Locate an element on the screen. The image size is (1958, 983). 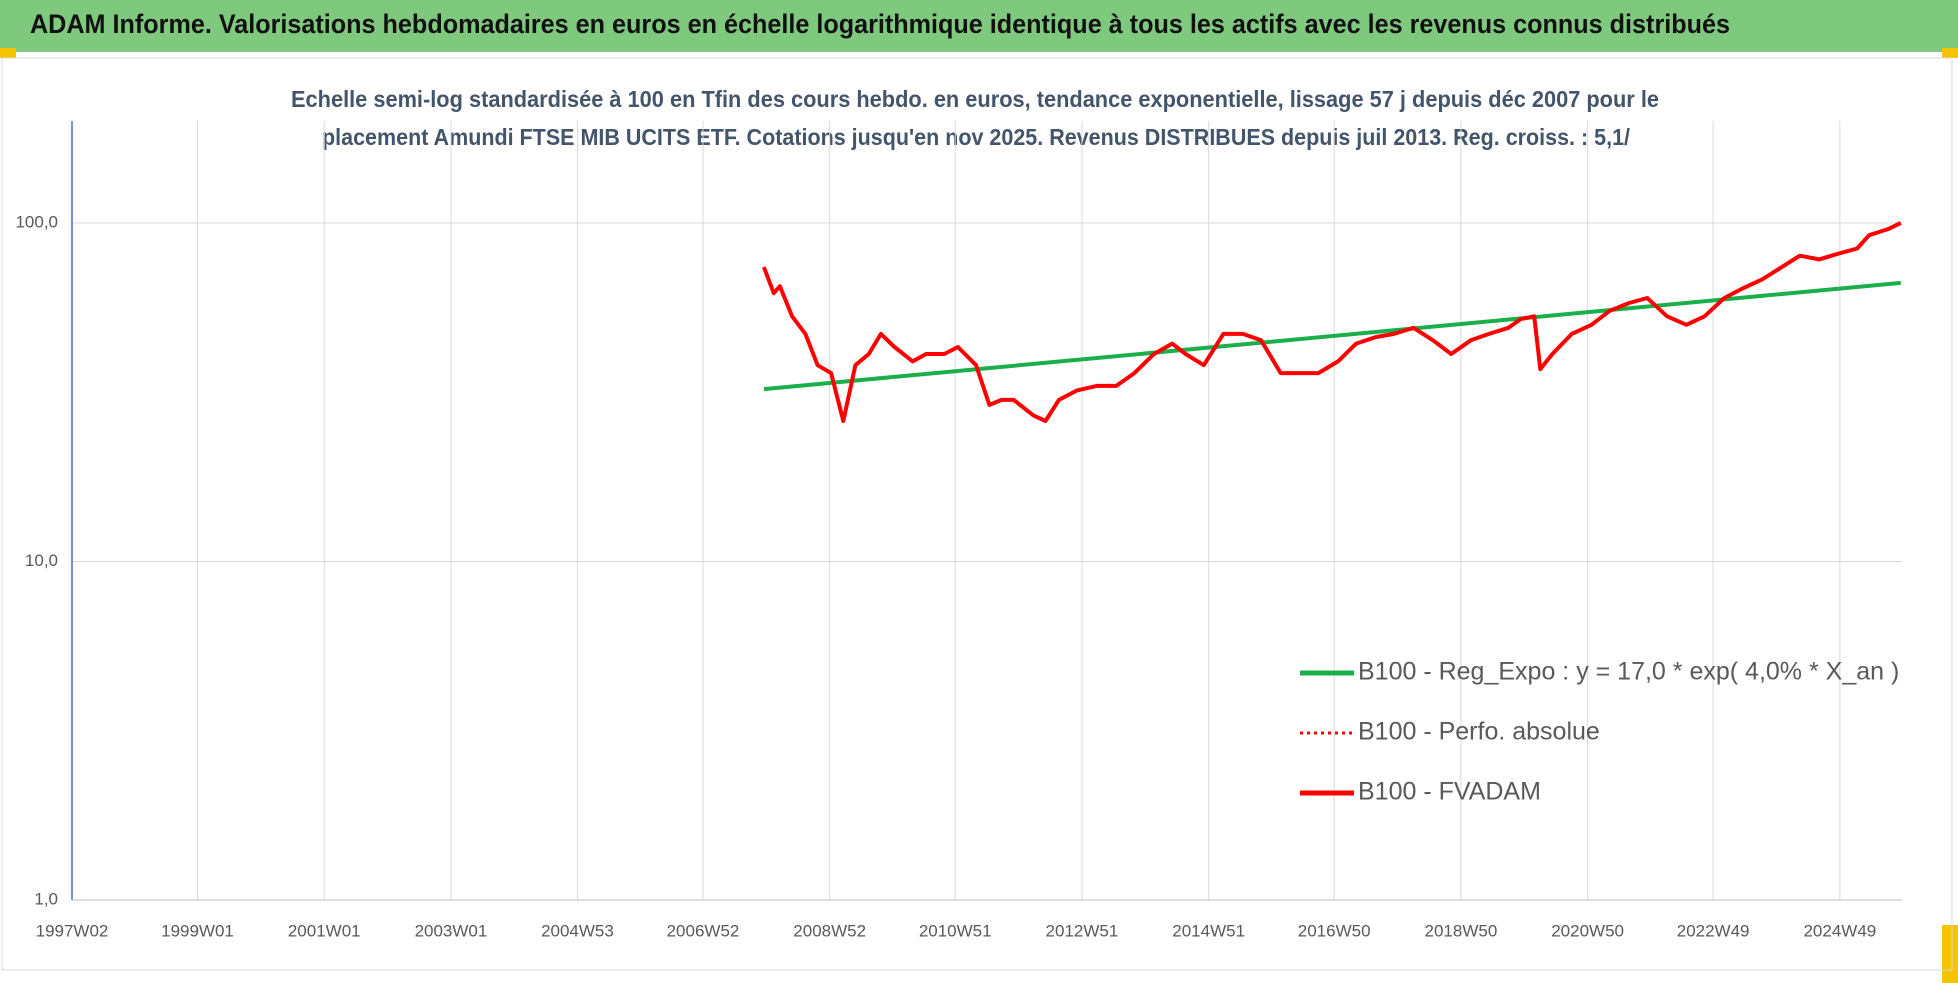
y-tick-label: 10,0 is located at coordinates (41, 560).